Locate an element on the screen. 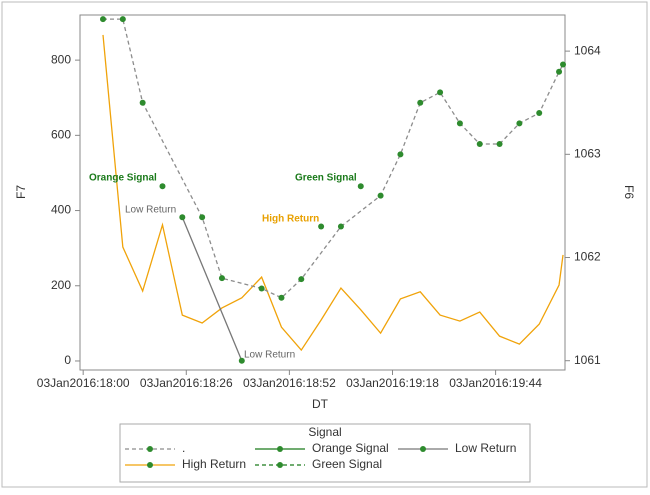 The image size is (650, 495). series-line is located at coordinates (212, 289).